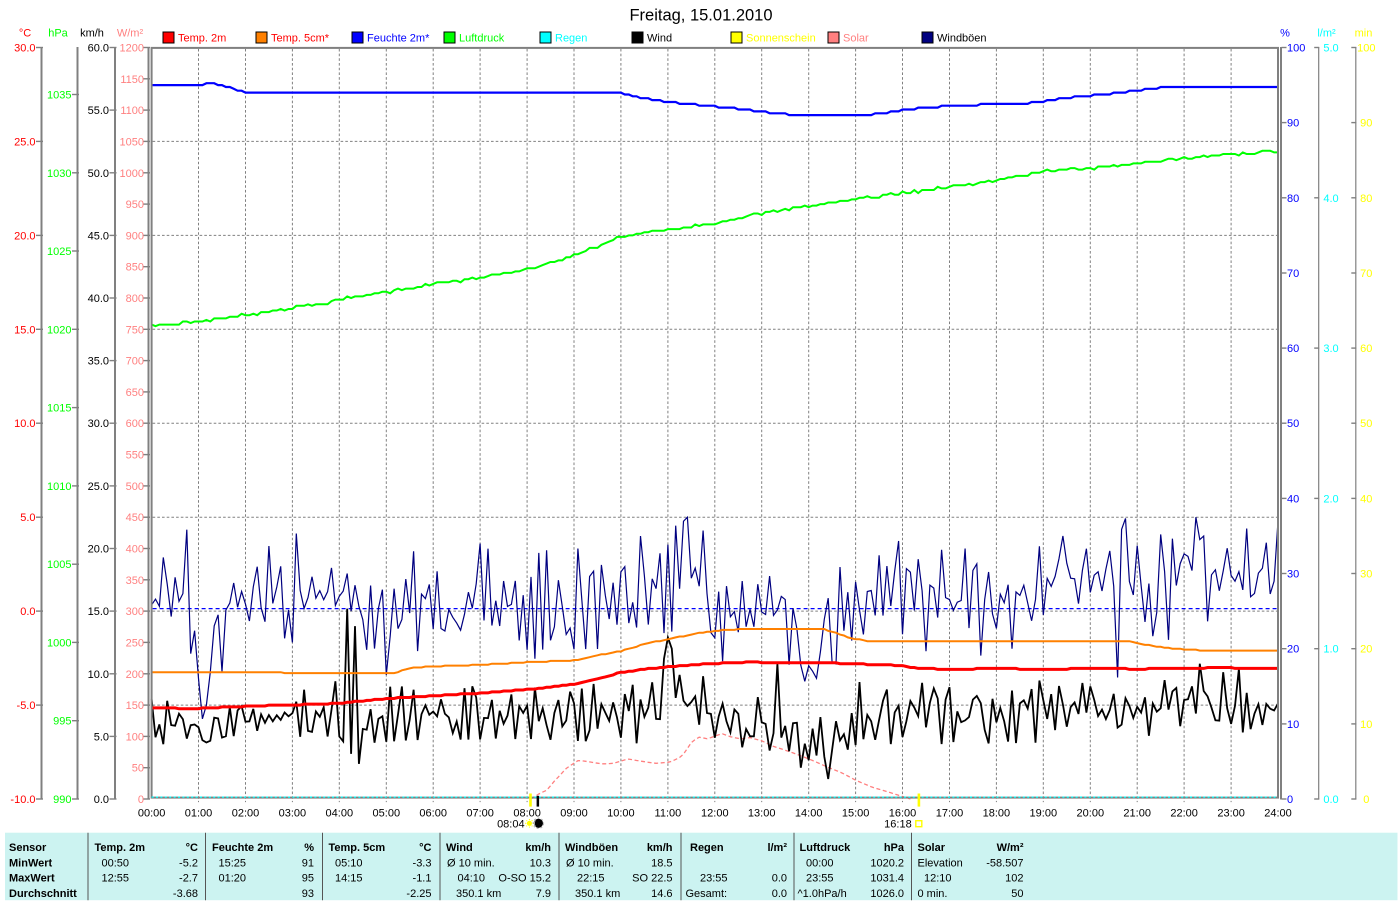 Image resolution: width=1400 pixels, height=905 pixels. Describe the element at coordinates (762, 814) in the screenshot. I see `svg-text: 13:00` at that location.